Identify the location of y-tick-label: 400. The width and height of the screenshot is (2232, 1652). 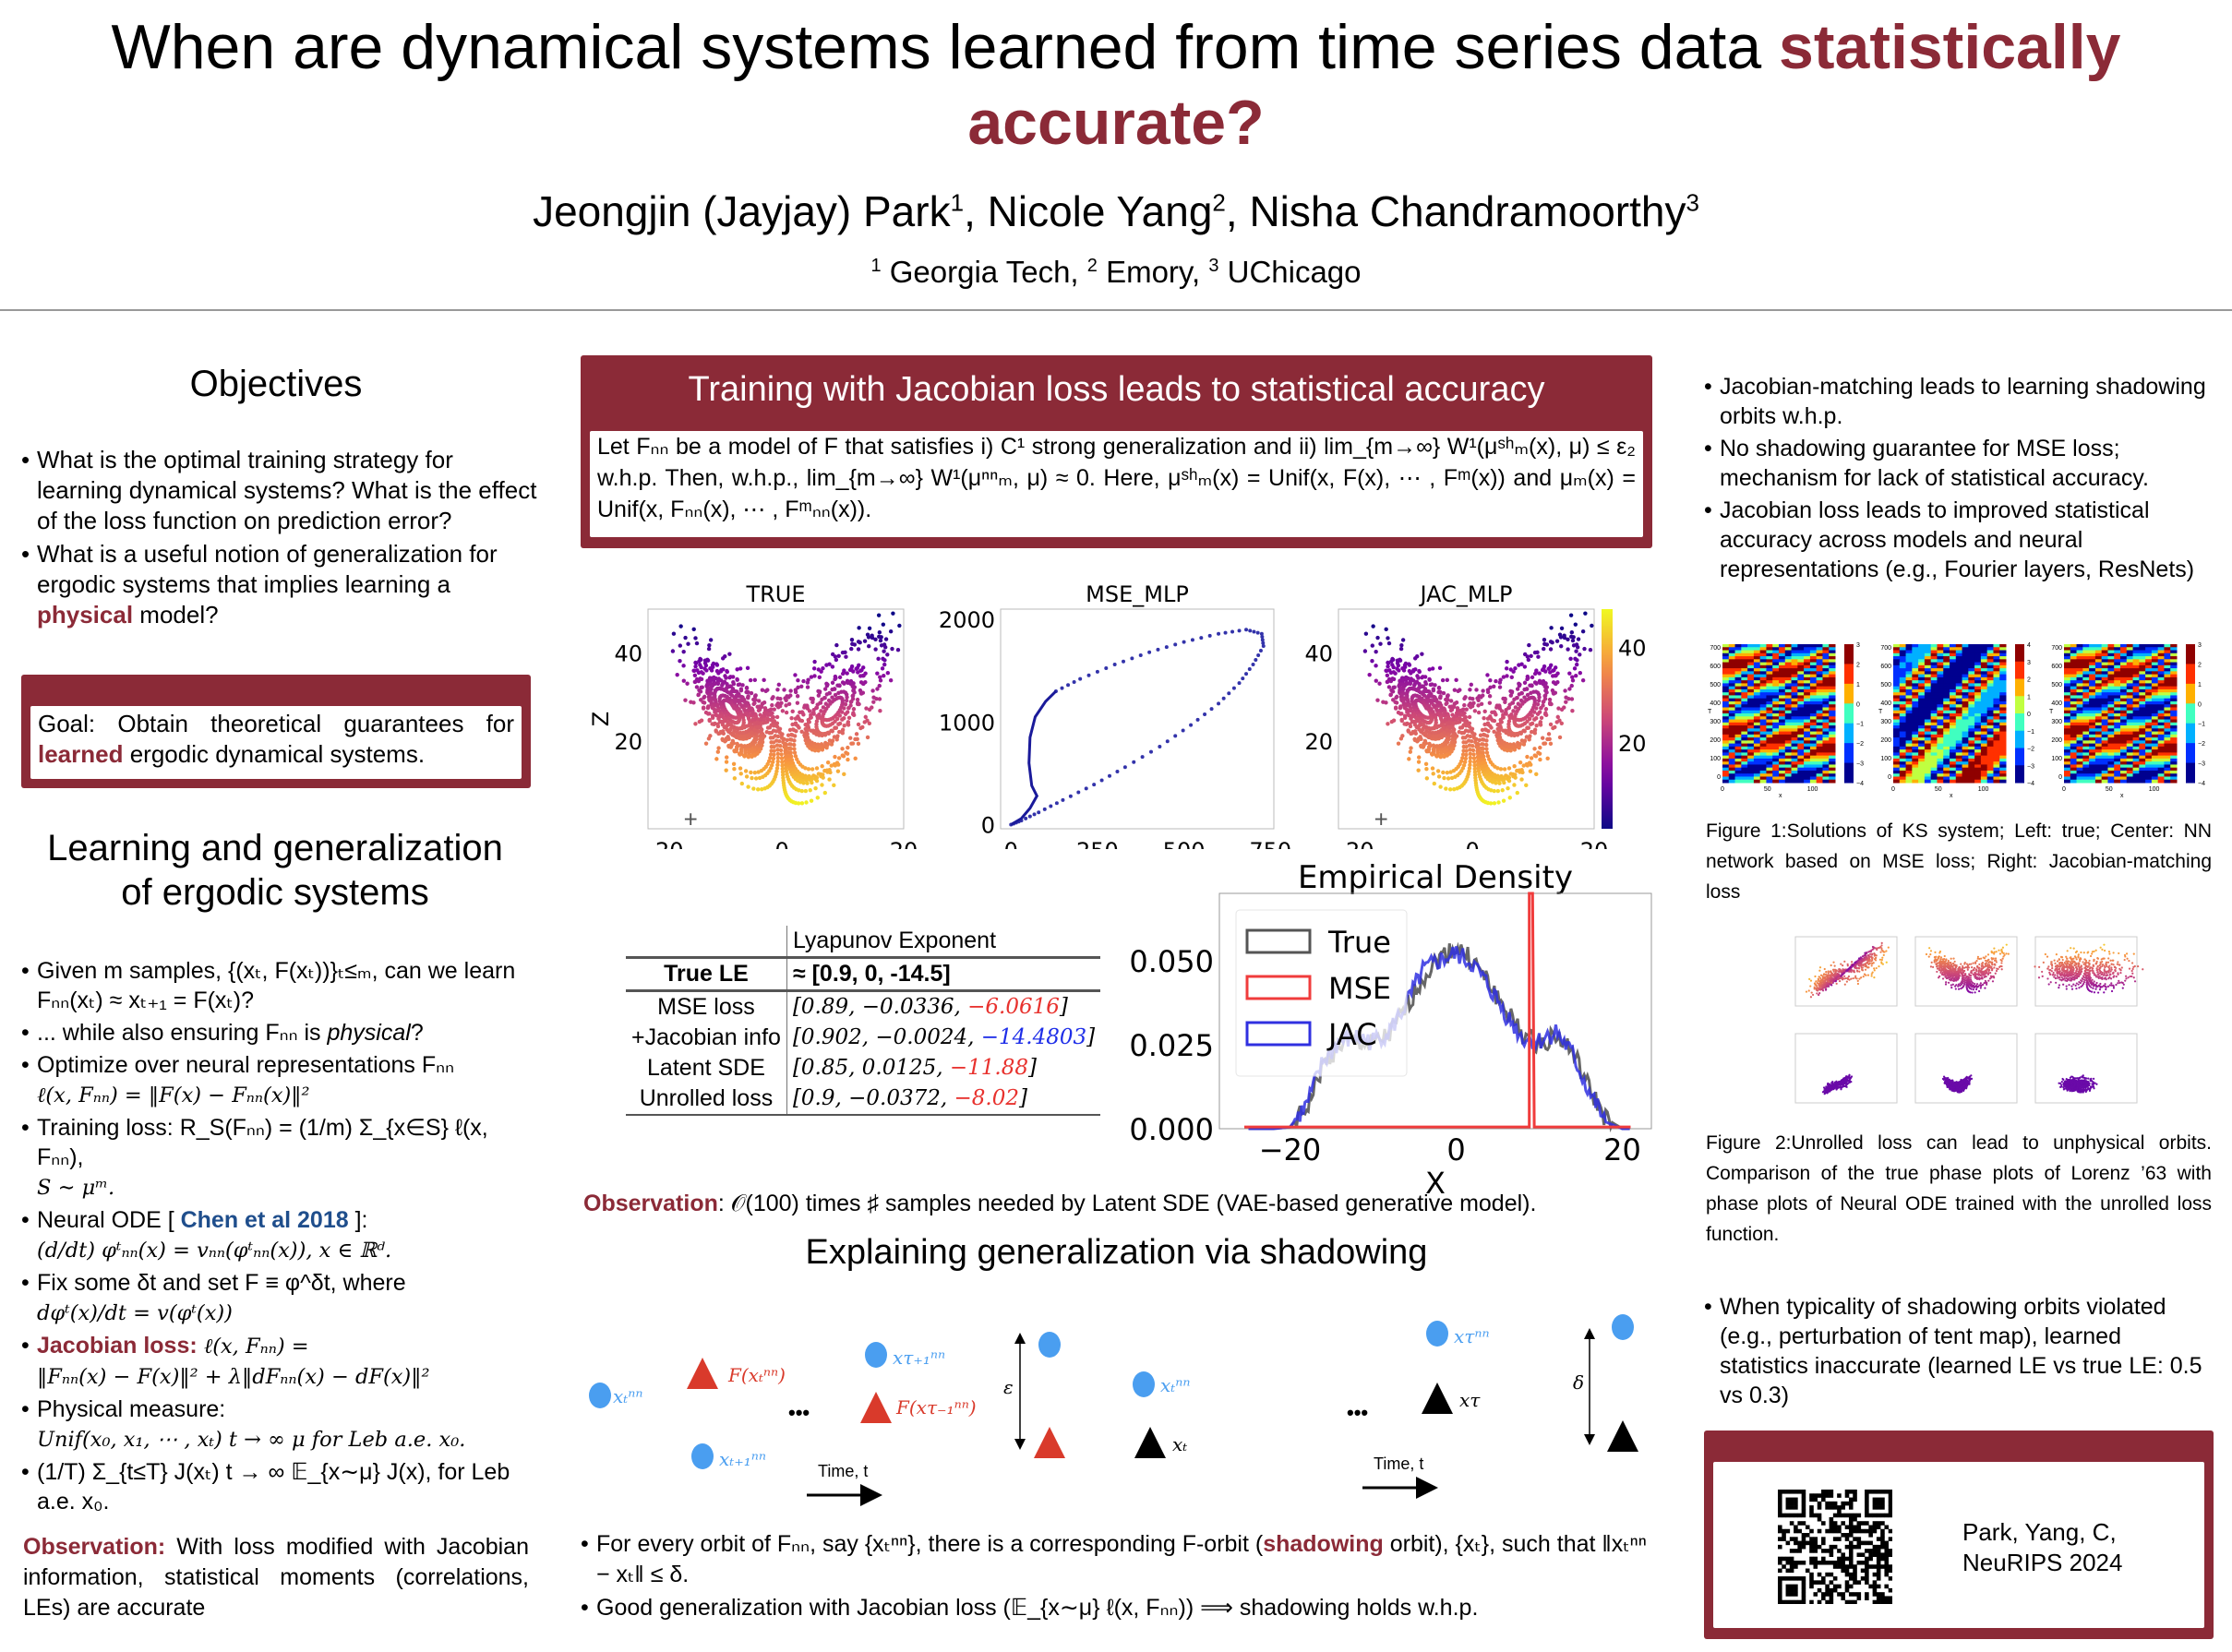
(1885, 704).